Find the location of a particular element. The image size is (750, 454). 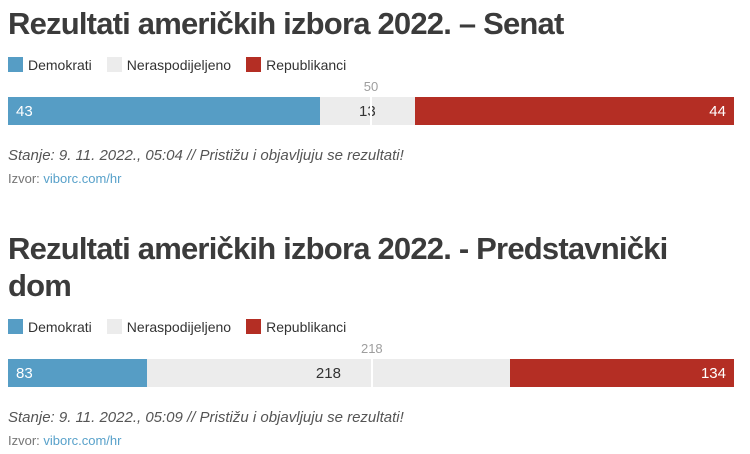

plot-area: 218 83 218 134 is located at coordinates (371, 363).